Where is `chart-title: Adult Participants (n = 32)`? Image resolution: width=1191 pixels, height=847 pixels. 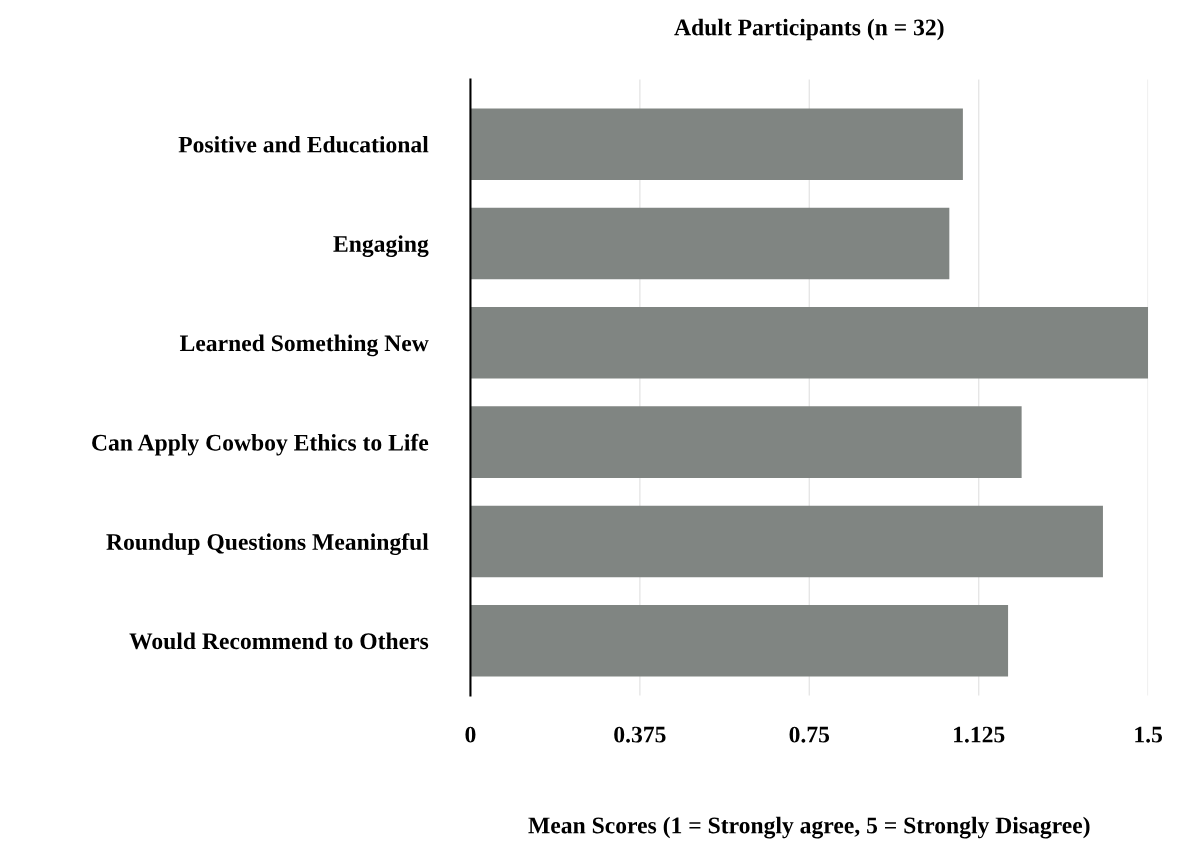 chart-title: Adult Participants (n = 32) is located at coordinates (809, 29).